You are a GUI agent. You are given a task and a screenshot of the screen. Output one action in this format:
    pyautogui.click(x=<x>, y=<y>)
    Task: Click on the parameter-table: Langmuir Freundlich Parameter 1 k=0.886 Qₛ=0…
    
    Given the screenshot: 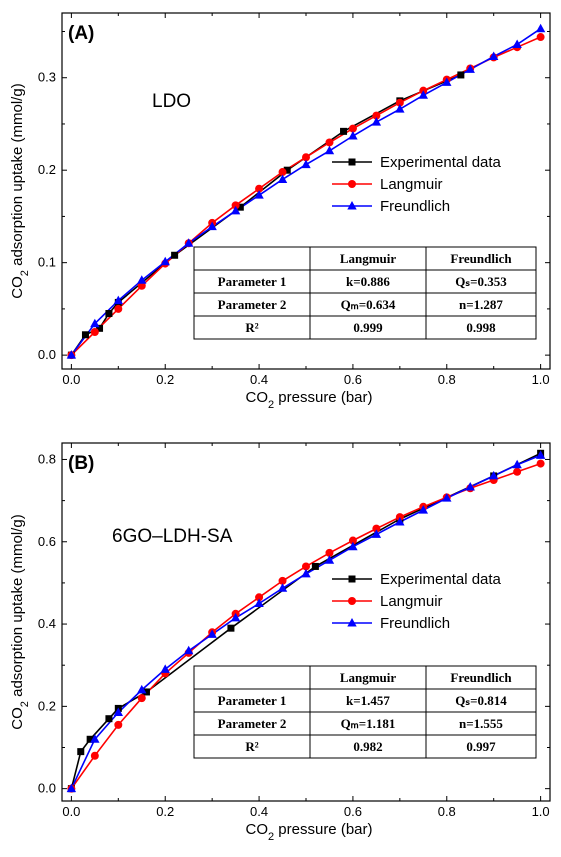 What is the action you would take?
    pyautogui.click(x=365, y=293)
    